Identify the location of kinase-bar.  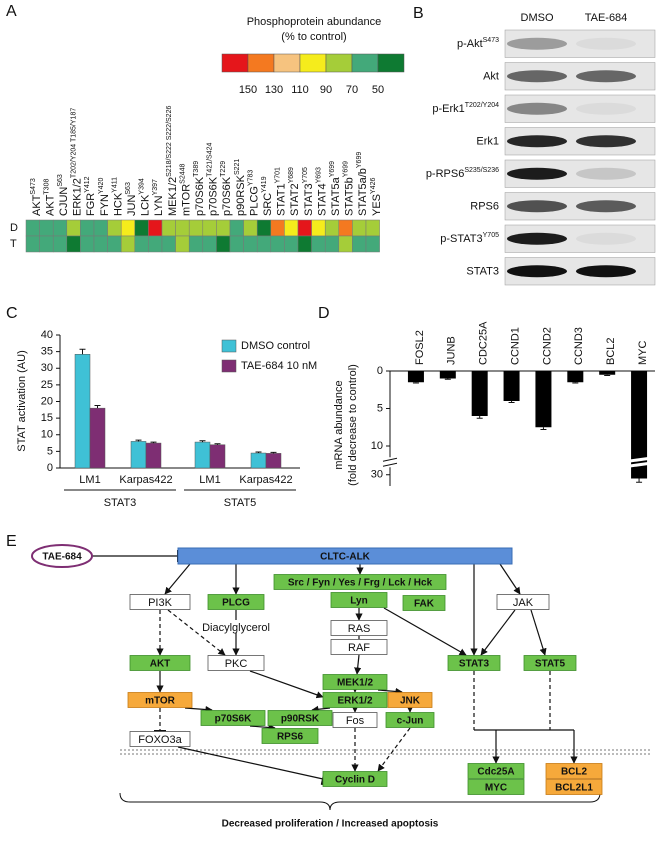
(345, 556).